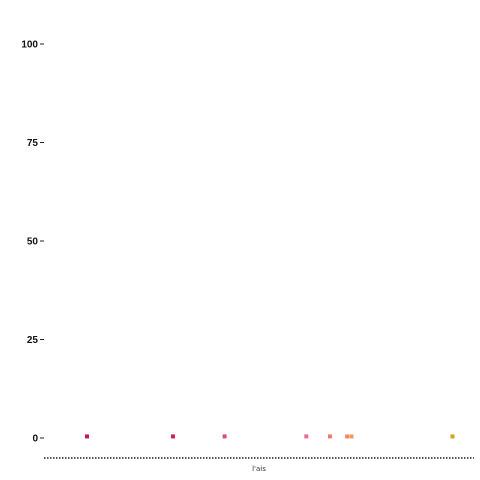  What do you see at coordinates (259, 469) in the screenshot?
I see `x-axis-title: l'ais` at bounding box center [259, 469].